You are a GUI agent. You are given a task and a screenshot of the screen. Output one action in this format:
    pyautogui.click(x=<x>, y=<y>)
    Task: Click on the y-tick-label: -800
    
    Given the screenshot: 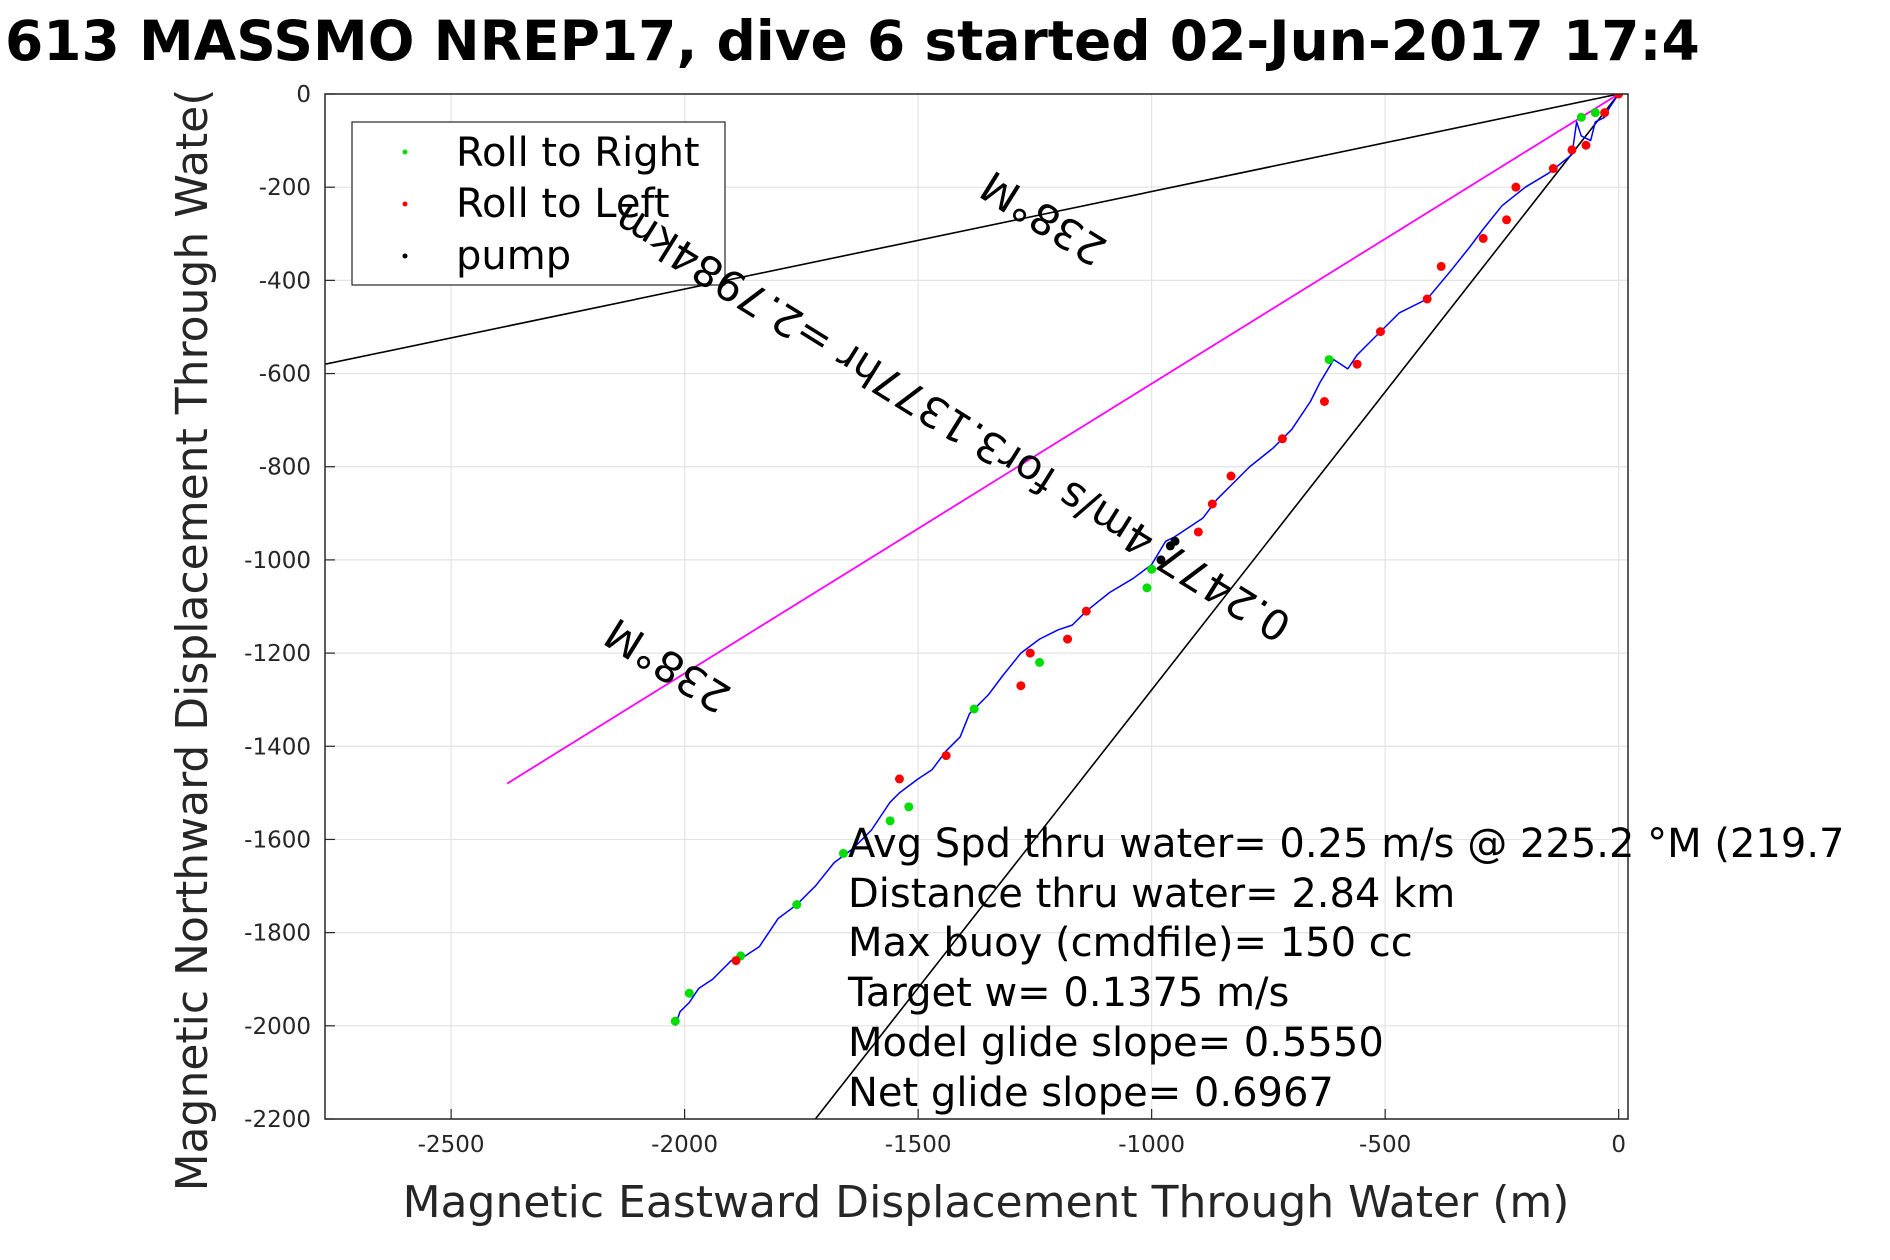 What is the action you would take?
    pyautogui.click(x=285, y=468)
    